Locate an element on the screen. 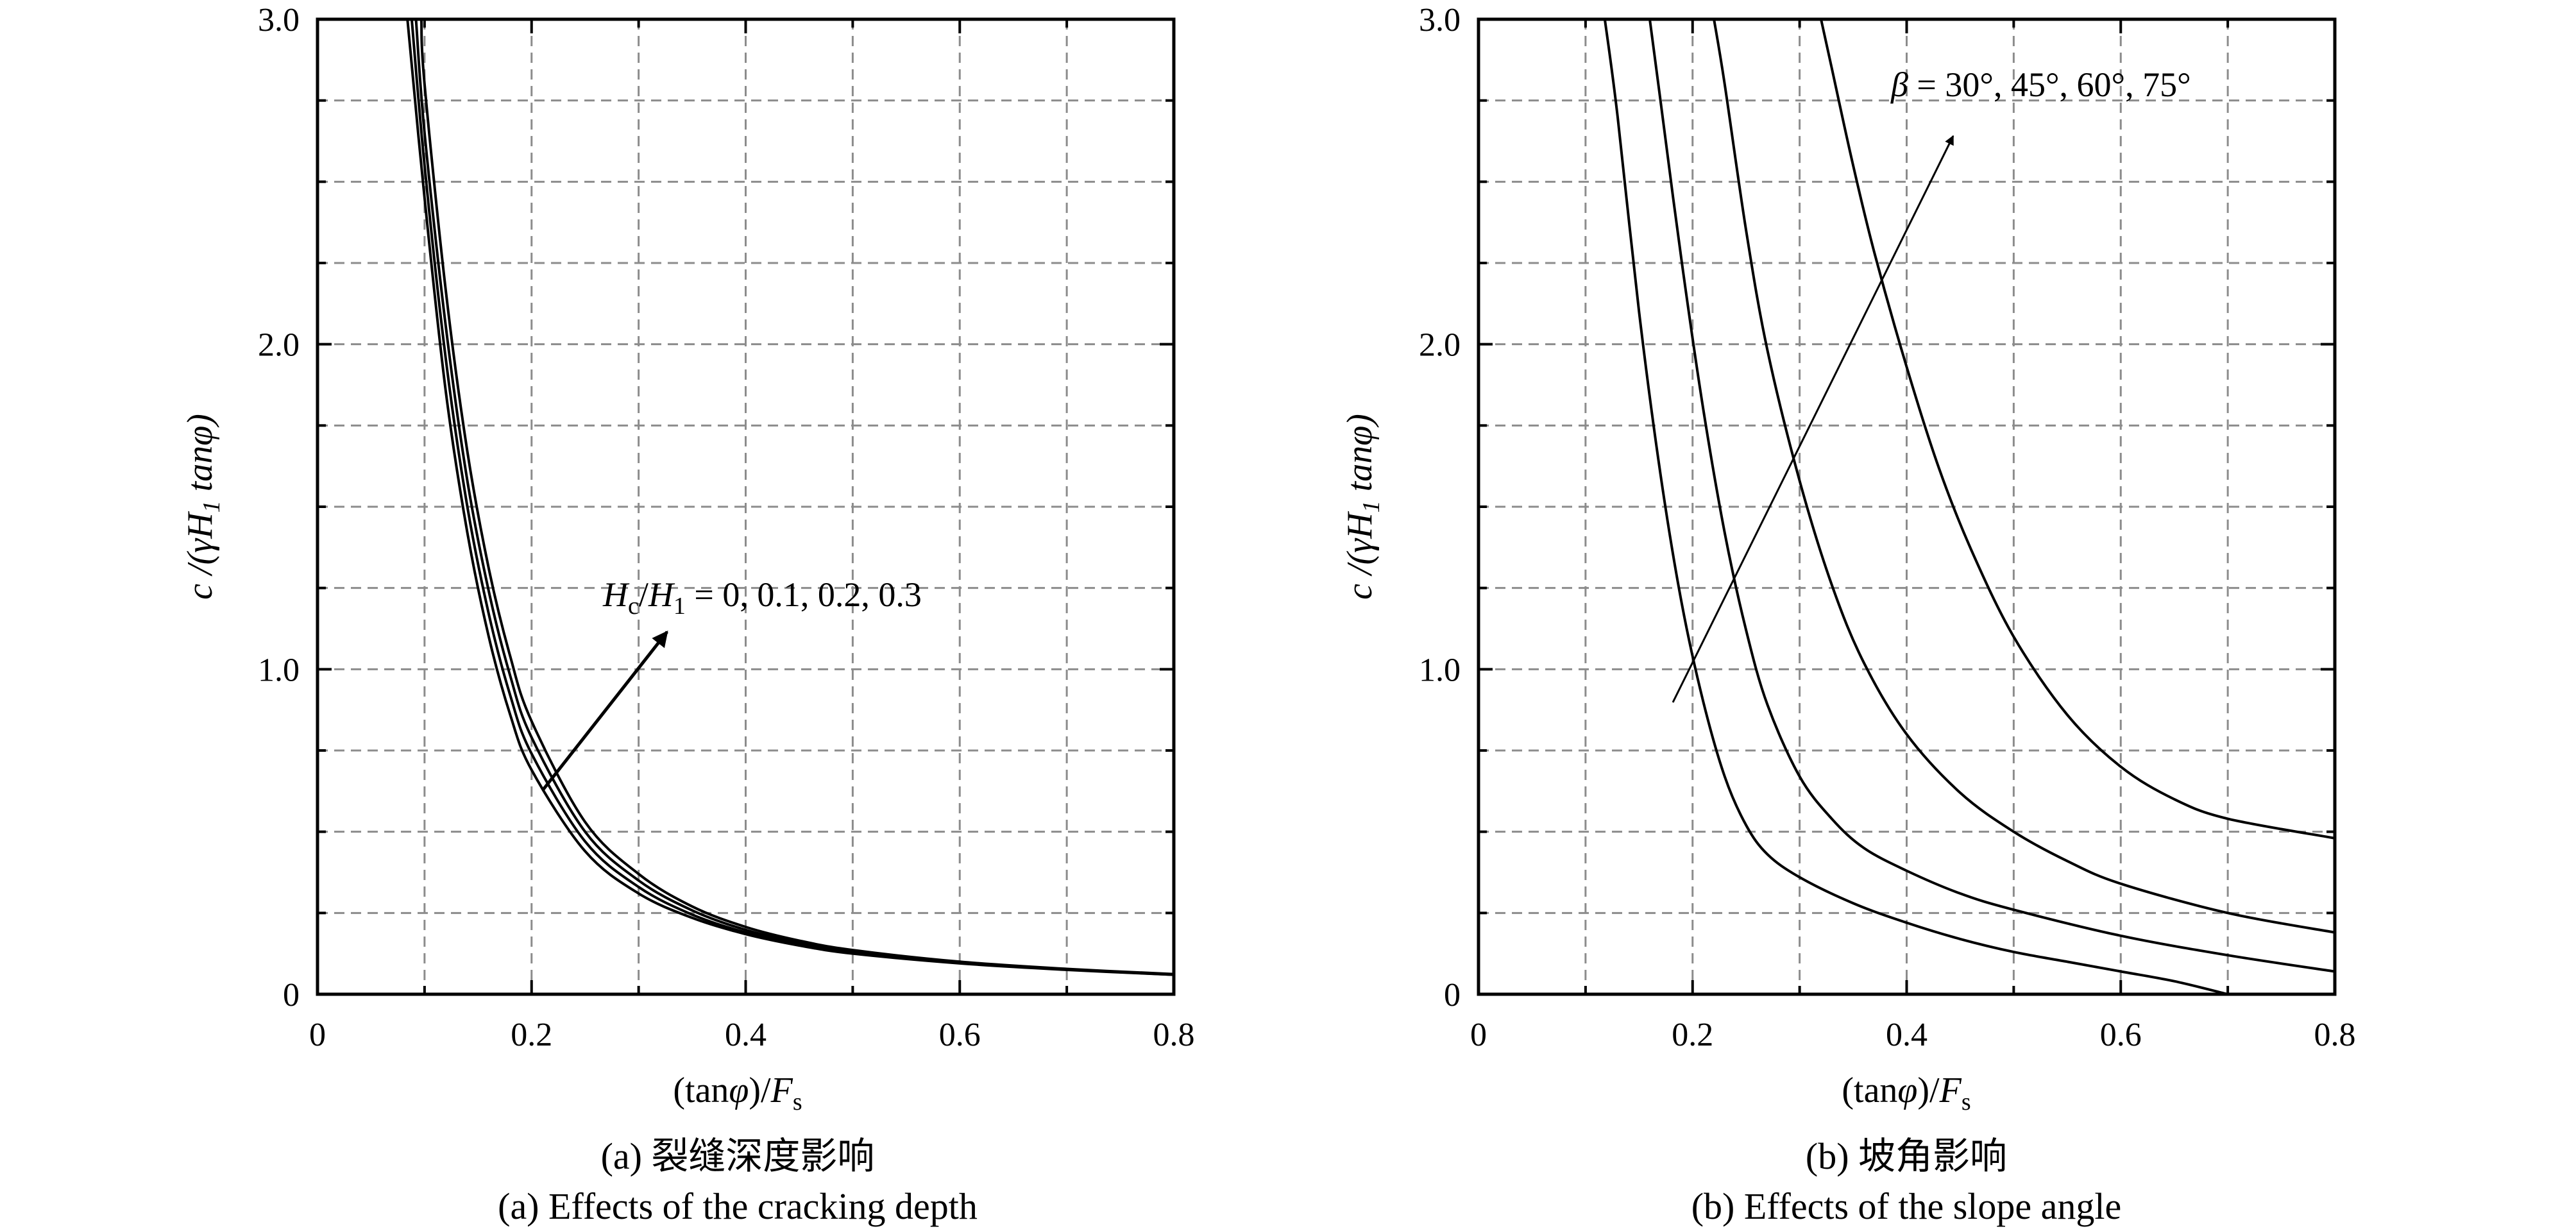 This screenshot has height=1229, width=2576. panel-a-x-tick-label: 0.8 is located at coordinates (1174, 1035).